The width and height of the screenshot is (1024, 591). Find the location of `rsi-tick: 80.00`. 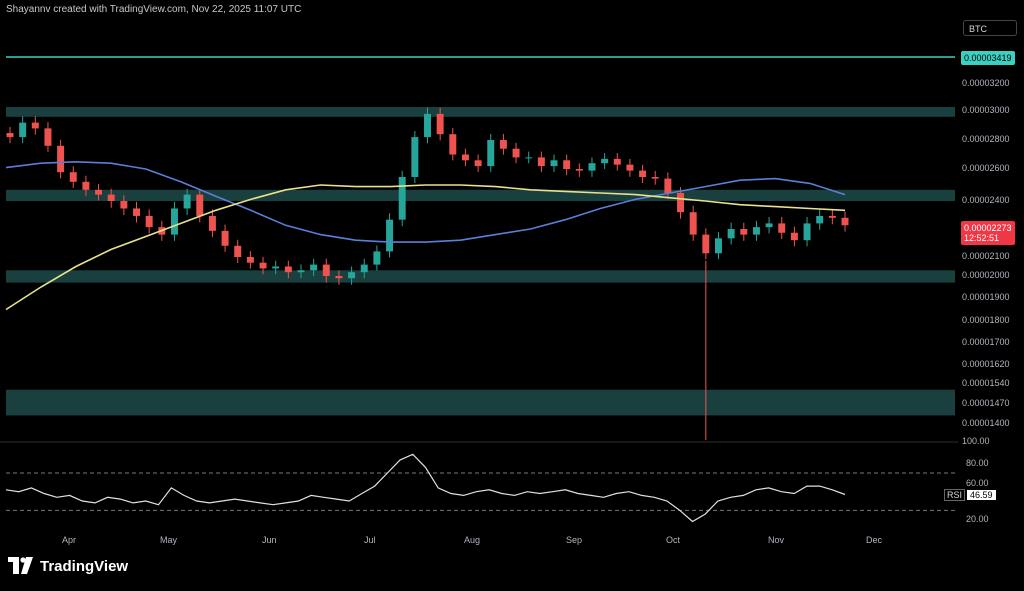

rsi-tick: 80.00 is located at coordinates (977, 463).